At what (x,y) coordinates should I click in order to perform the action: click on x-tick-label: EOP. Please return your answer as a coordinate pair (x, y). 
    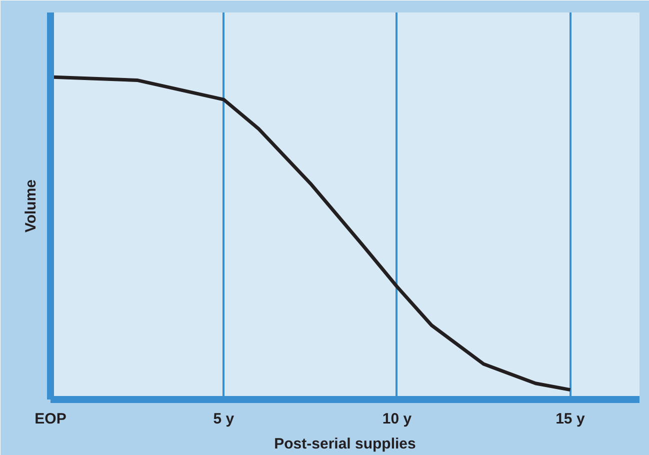
    Looking at the image, I should click on (50, 419).